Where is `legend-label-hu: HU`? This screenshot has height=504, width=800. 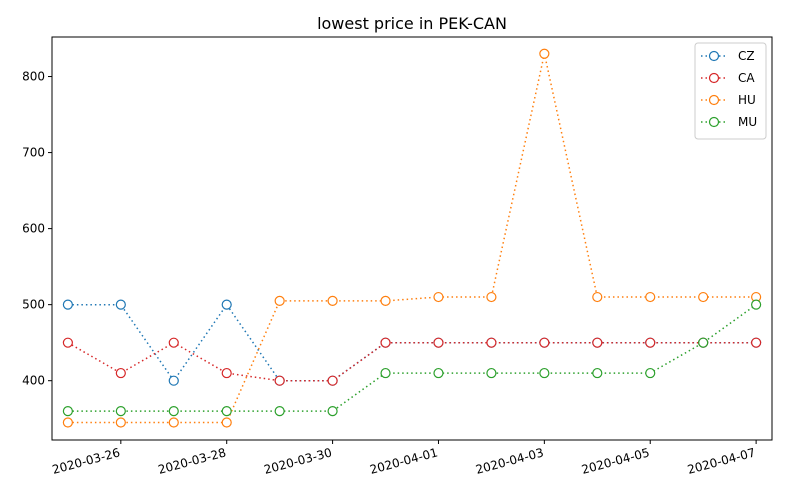 legend-label-hu: HU is located at coordinates (747, 100).